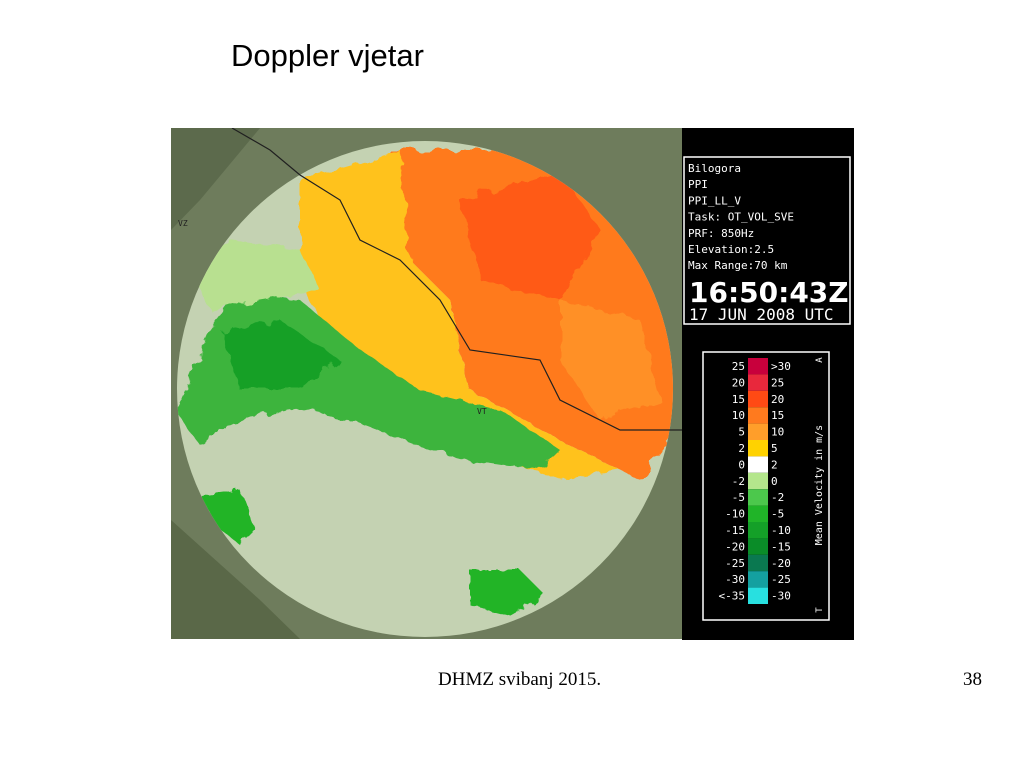  I want to click on info-line: PPI_LL_V, so click(714, 200).